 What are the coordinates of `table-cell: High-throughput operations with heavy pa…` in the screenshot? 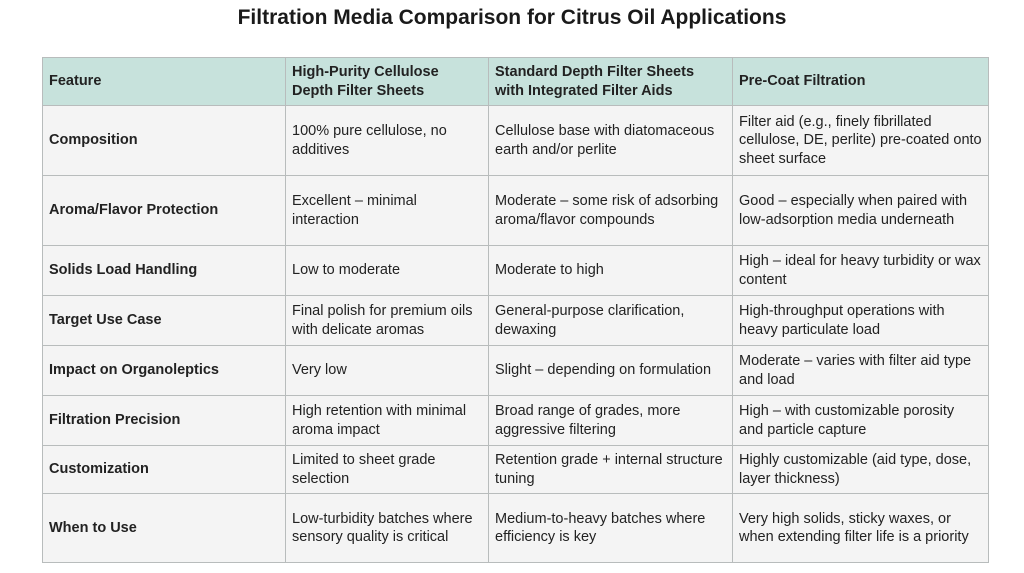 It's located at (860, 320).